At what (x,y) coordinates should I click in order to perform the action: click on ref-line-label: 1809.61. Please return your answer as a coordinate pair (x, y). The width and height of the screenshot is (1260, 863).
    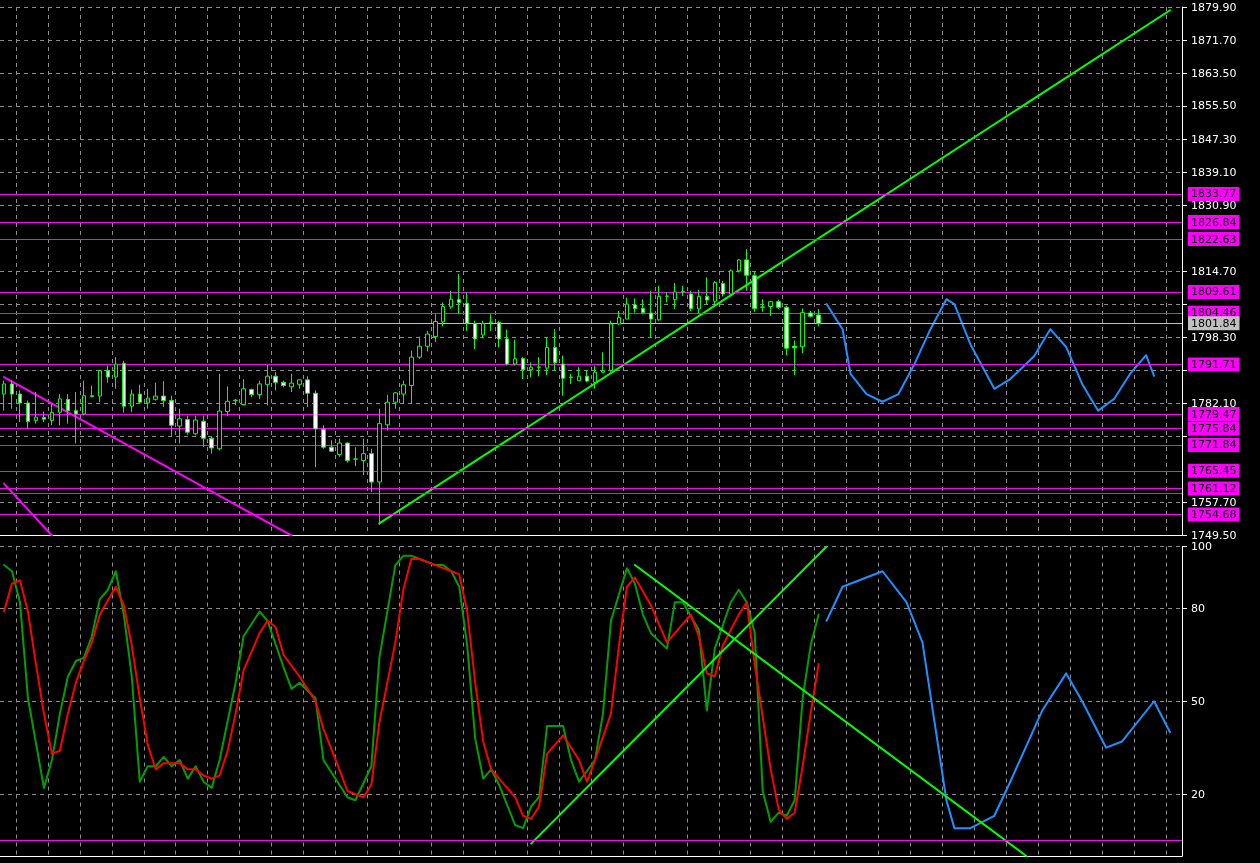
    Looking at the image, I should click on (1214, 292).